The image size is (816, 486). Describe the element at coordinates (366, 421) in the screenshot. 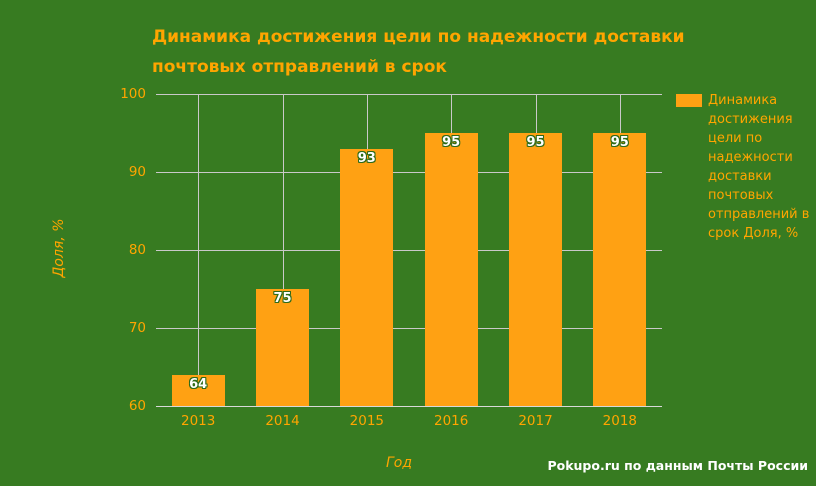

I see `x-tick-label: 2015` at that location.